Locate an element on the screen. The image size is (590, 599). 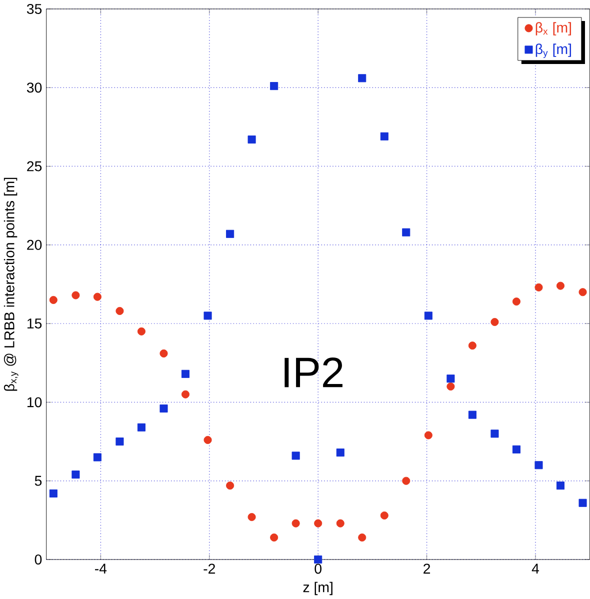
y-tick-label: 0 is located at coordinates (38, 559).